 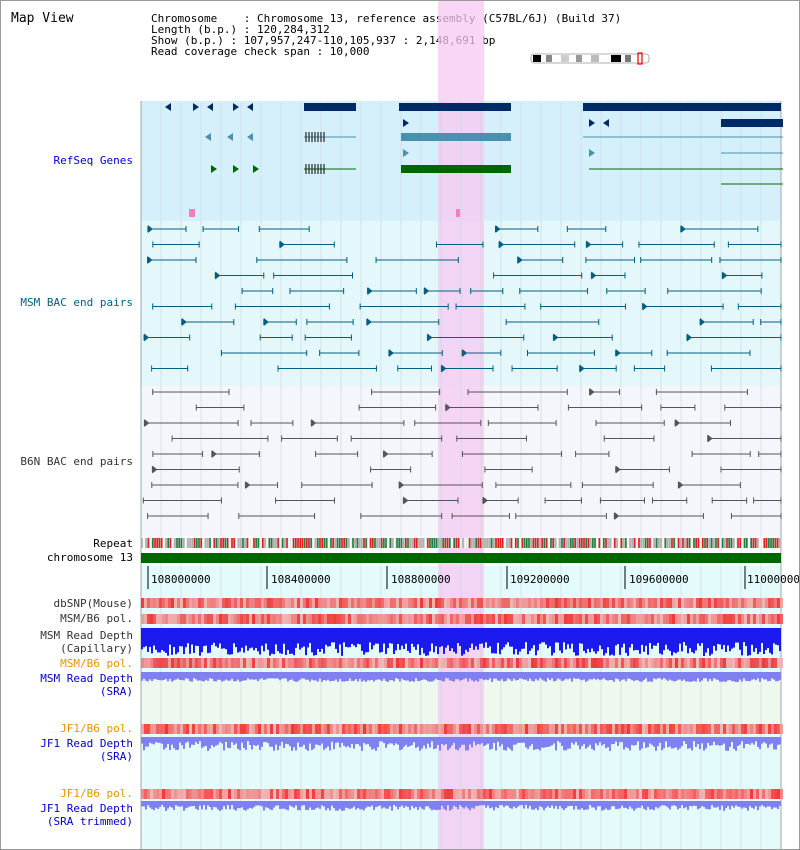 What do you see at coordinates (93, 603) in the screenshot?
I see `label-dbsnp: dbSNP(Mouse)` at bounding box center [93, 603].